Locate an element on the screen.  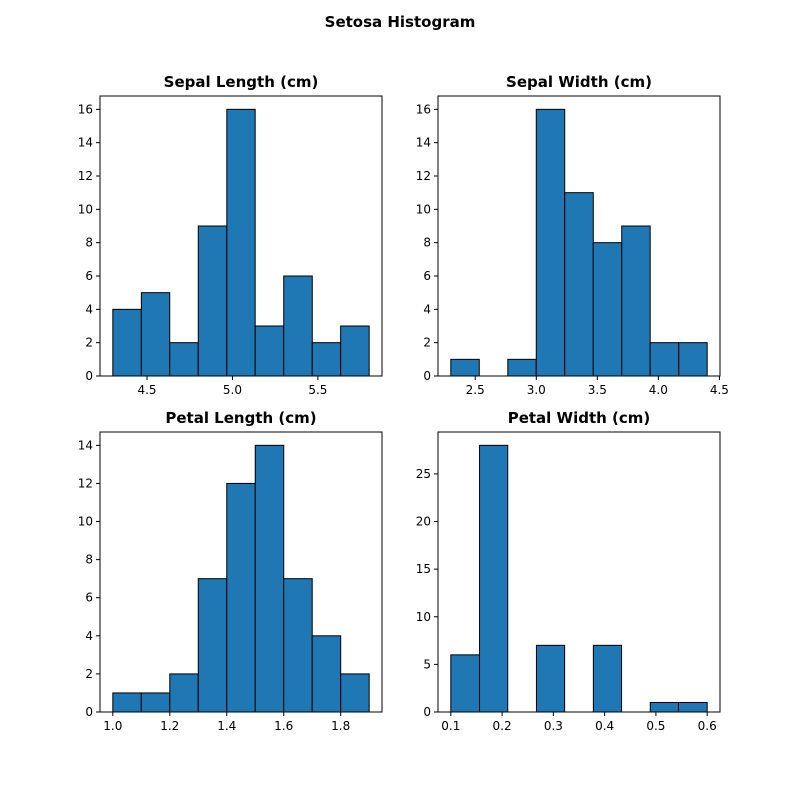
x-tick-label: 1.0 is located at coordinates (112, 726).